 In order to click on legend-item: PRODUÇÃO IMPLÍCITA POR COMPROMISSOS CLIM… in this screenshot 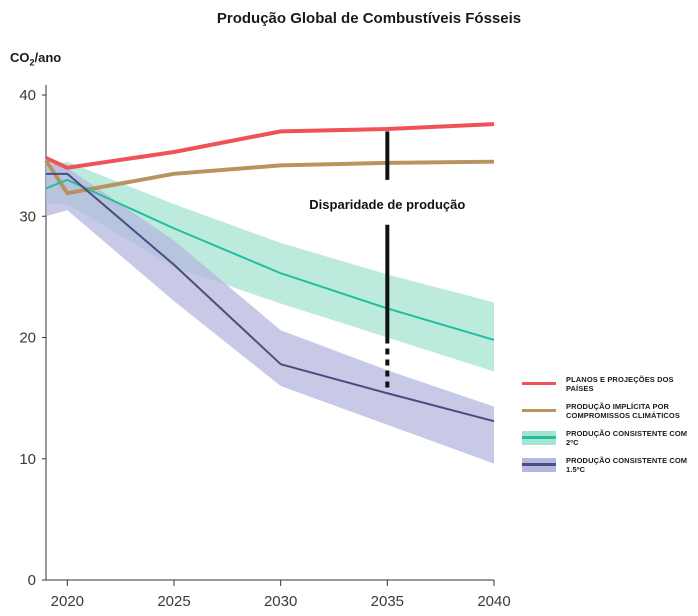, I will do `click(610, 411)`.